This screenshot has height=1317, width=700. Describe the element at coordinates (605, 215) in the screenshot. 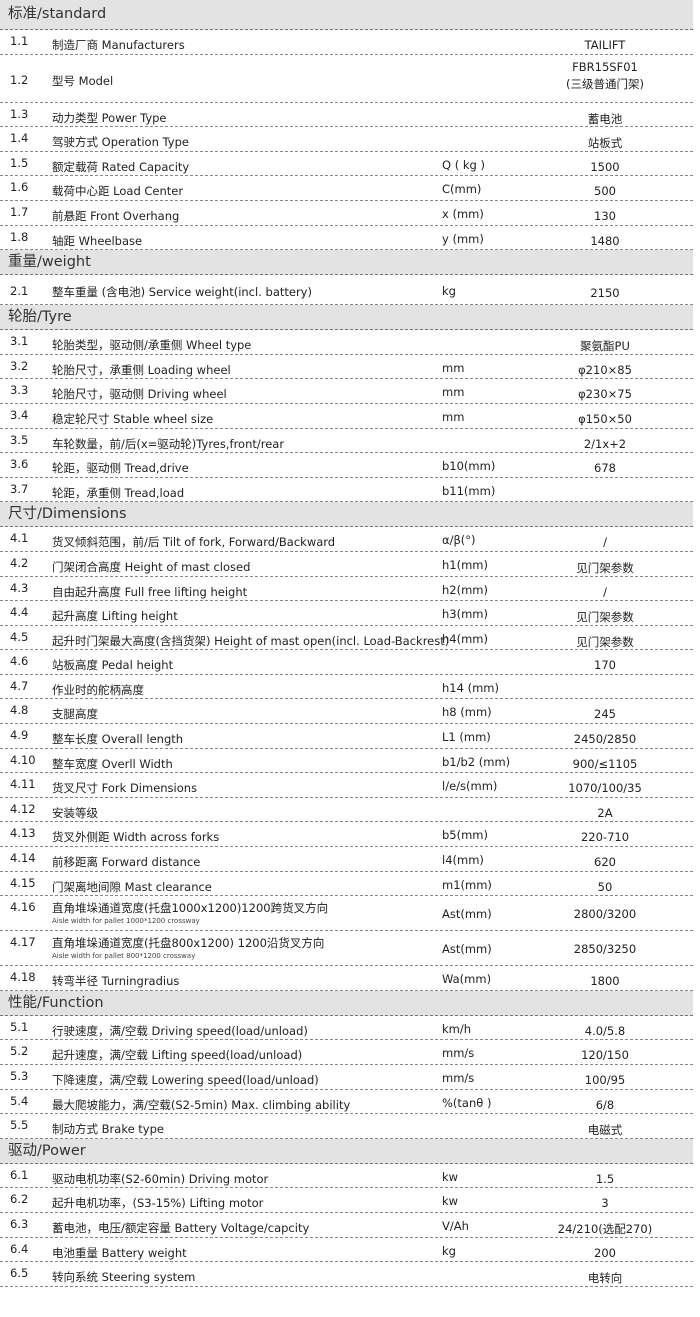

I see `row-value: 130` at that location.